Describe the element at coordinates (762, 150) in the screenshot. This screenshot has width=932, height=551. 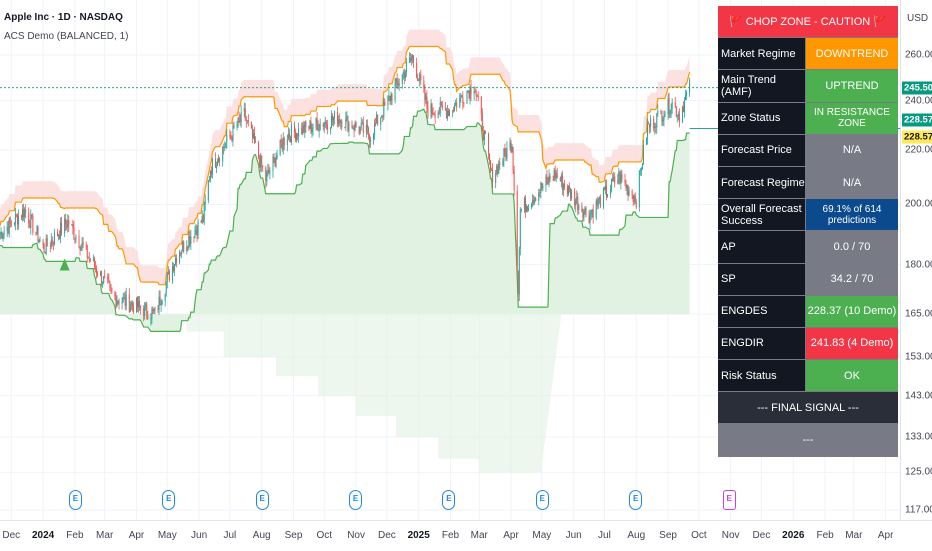
I see `row-label: Forecast Price` at that location.